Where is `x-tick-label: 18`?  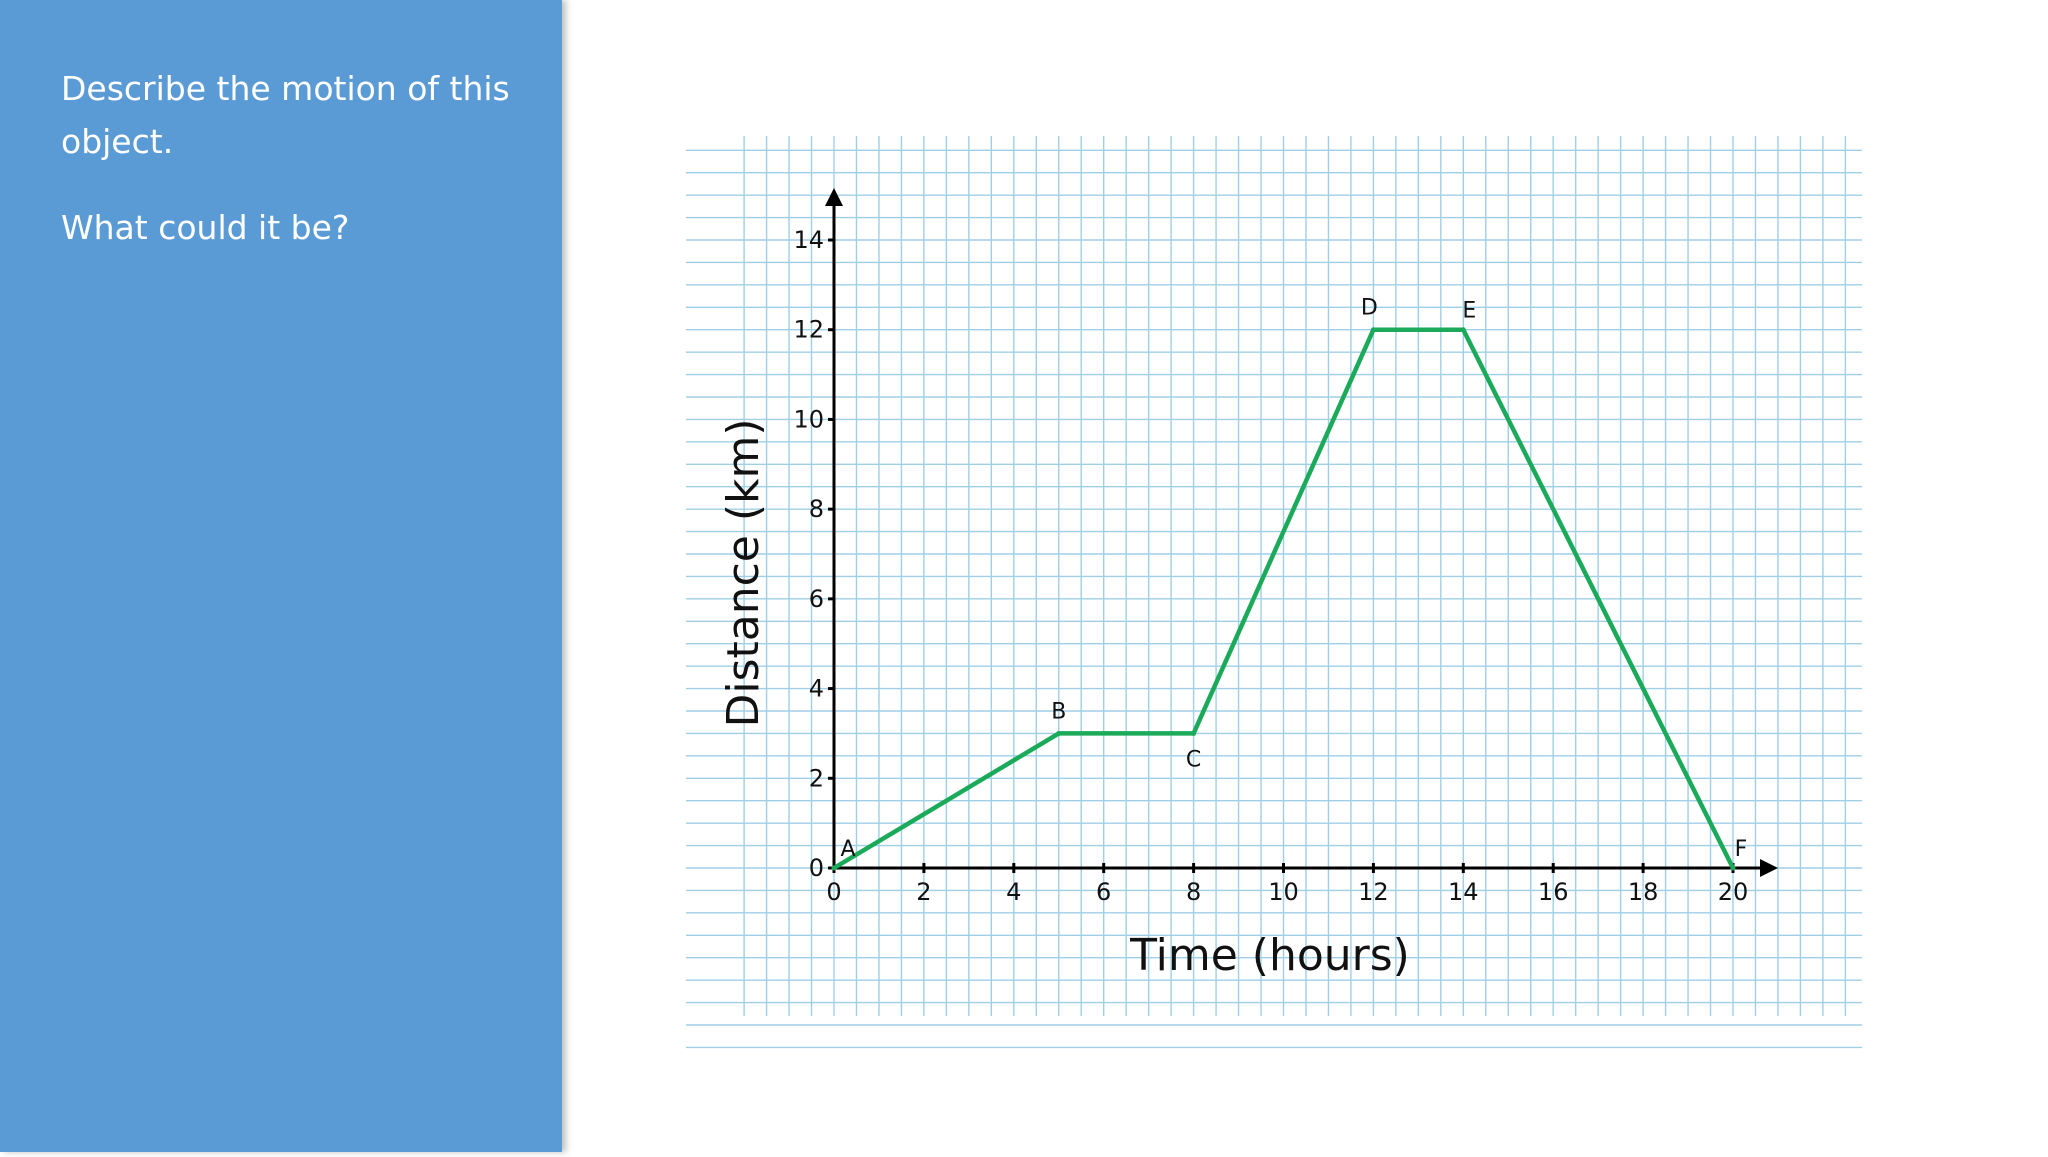 x-tick-label: 18 is located at coordinates (1643, 892).